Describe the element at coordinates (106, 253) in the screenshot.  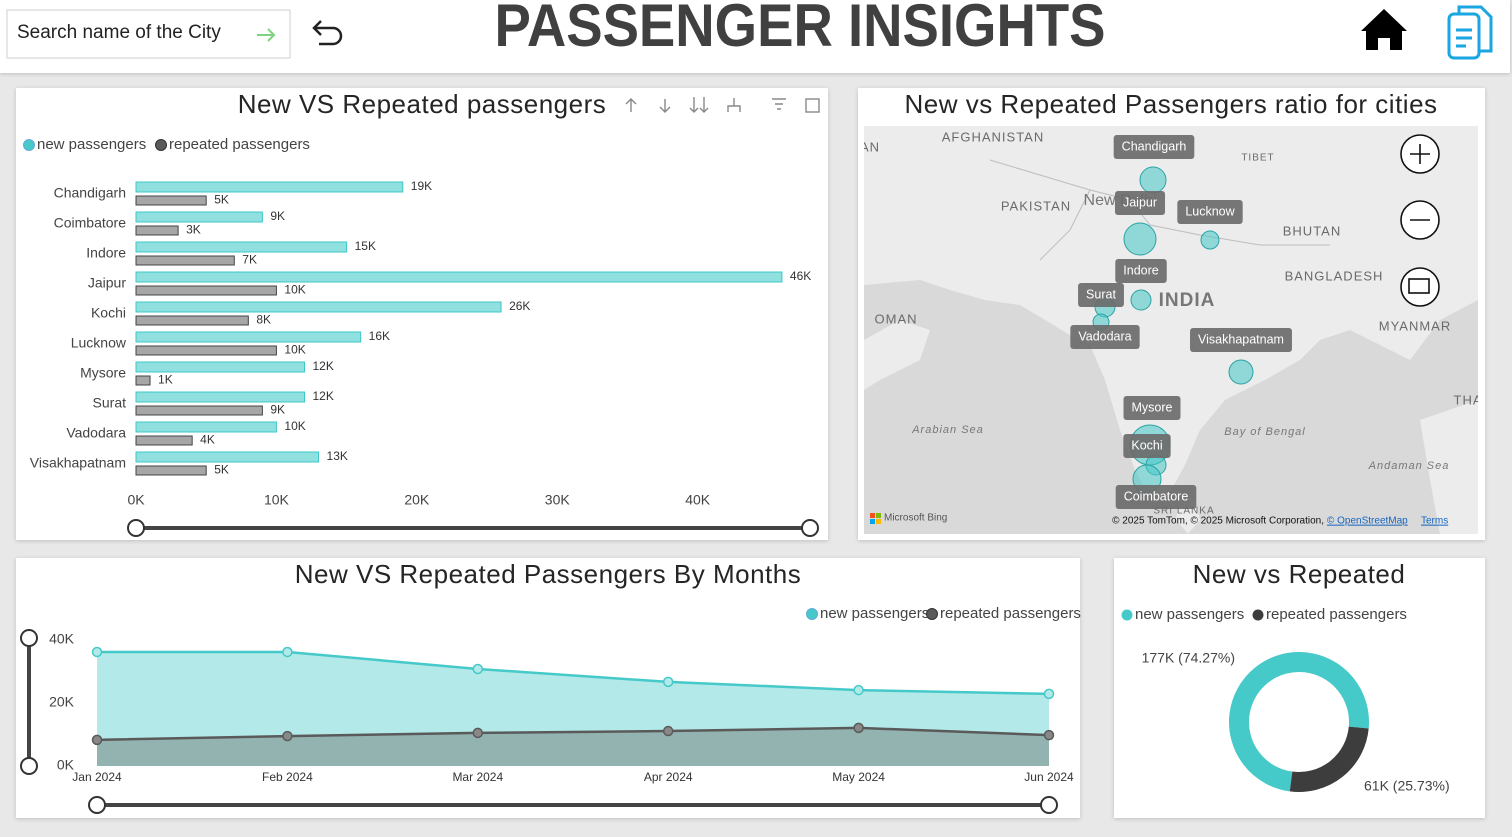
I see `y-tick-label: Indore` at that location.